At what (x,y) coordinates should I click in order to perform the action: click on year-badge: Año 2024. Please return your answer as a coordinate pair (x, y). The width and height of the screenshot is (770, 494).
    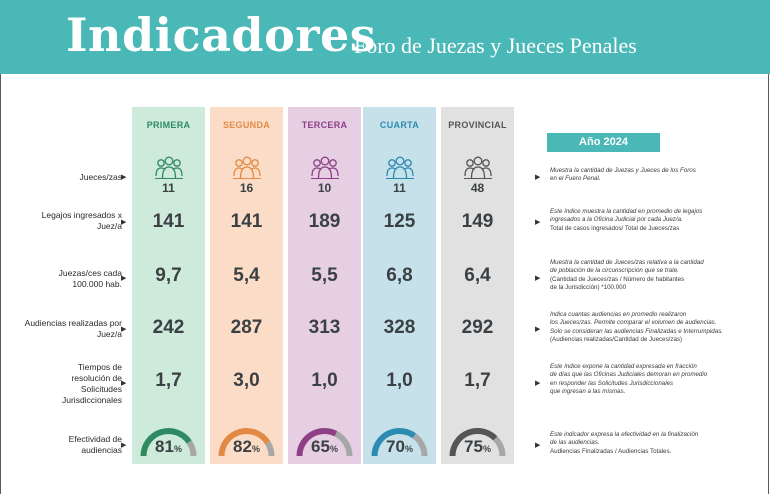
    Looking at the image, I should click on (603, 142).